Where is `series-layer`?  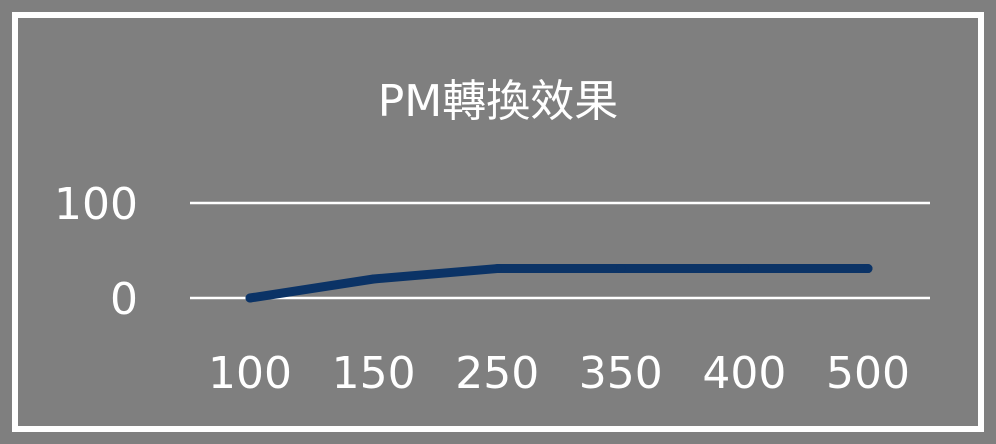
series-layer is located at coordinates (559, 283).